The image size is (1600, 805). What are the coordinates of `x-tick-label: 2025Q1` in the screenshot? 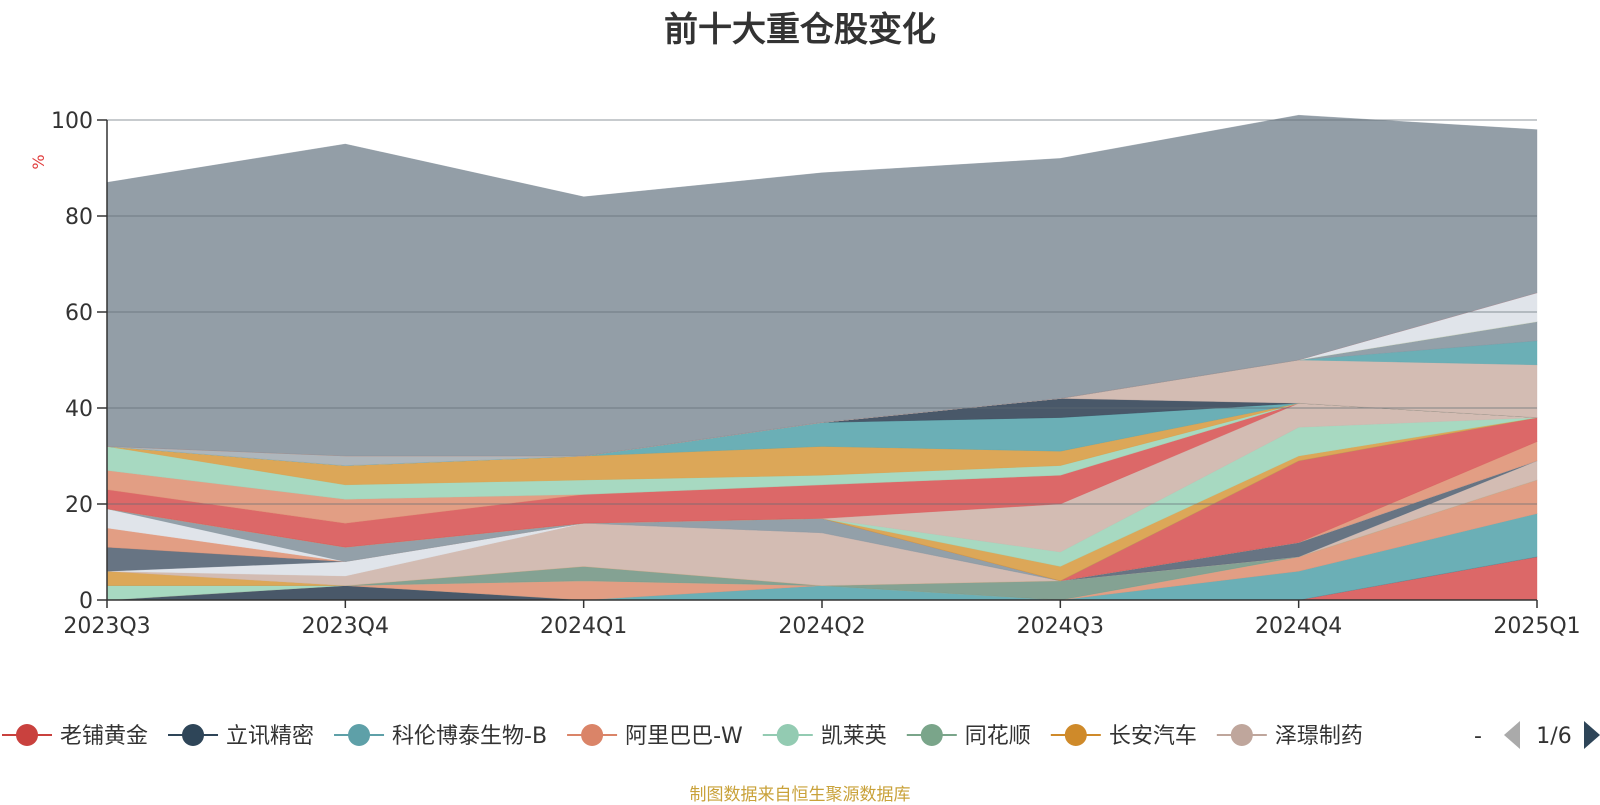 It's located at (1536, 626).